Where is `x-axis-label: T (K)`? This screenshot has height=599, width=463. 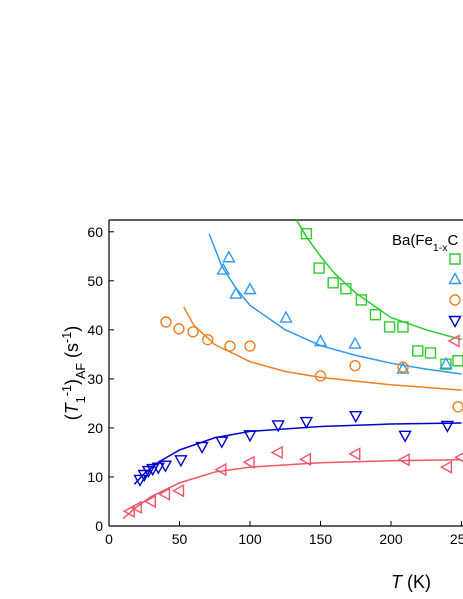
x-axis-label: T (K) is located at coordinates (411, 582).